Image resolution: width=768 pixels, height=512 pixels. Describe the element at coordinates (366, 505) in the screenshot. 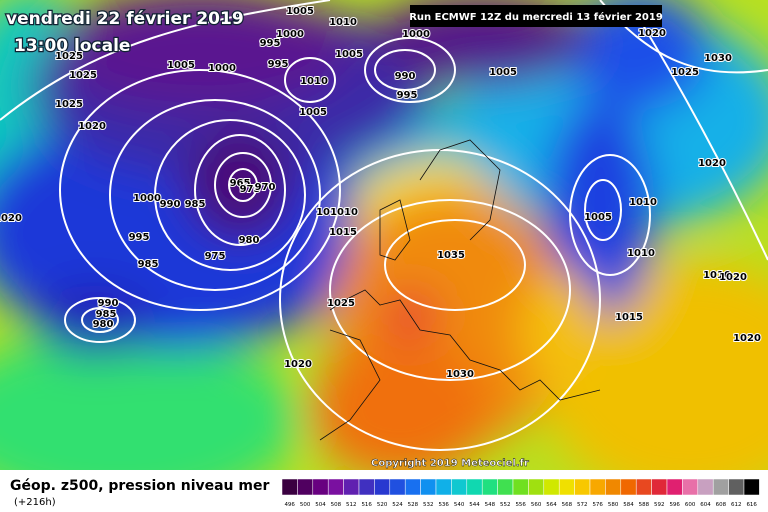

I see `colorbar-label: 516` at that location.